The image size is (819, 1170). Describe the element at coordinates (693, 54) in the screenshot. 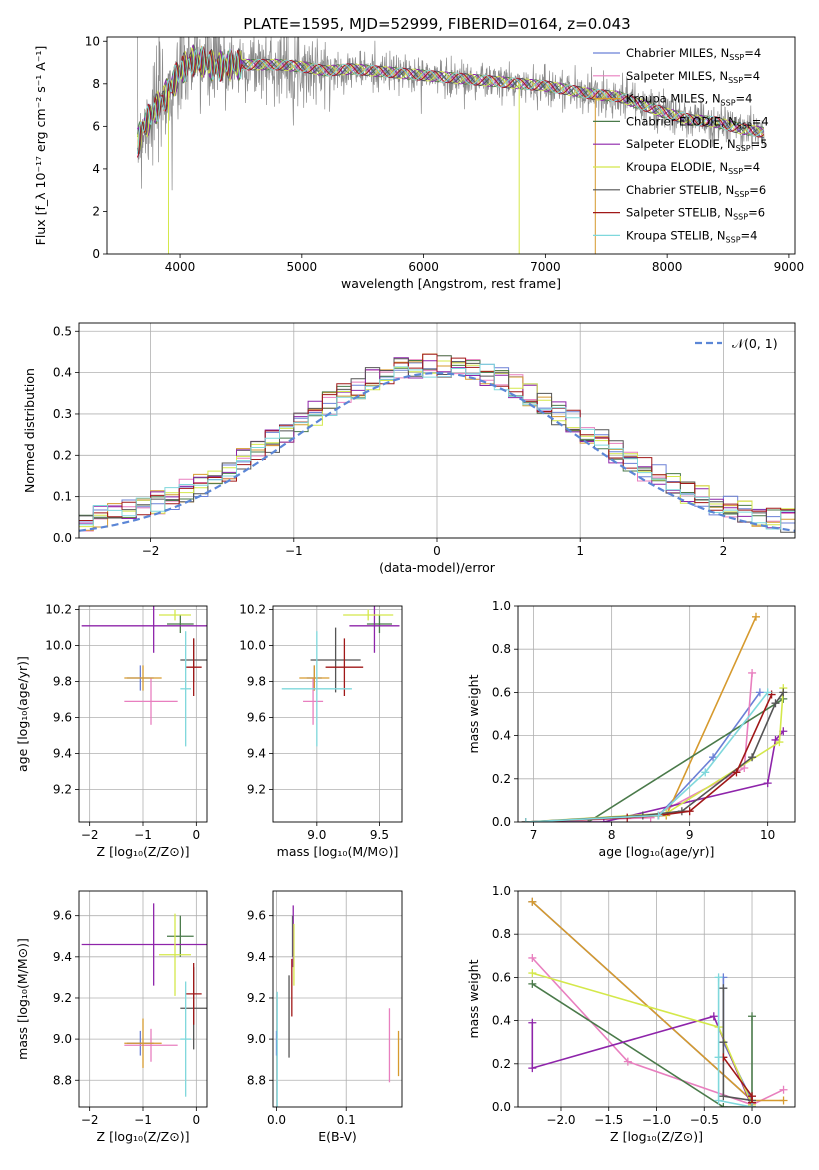

I see `legend-label: Chabrier MILES, NSSP=4` at that location.